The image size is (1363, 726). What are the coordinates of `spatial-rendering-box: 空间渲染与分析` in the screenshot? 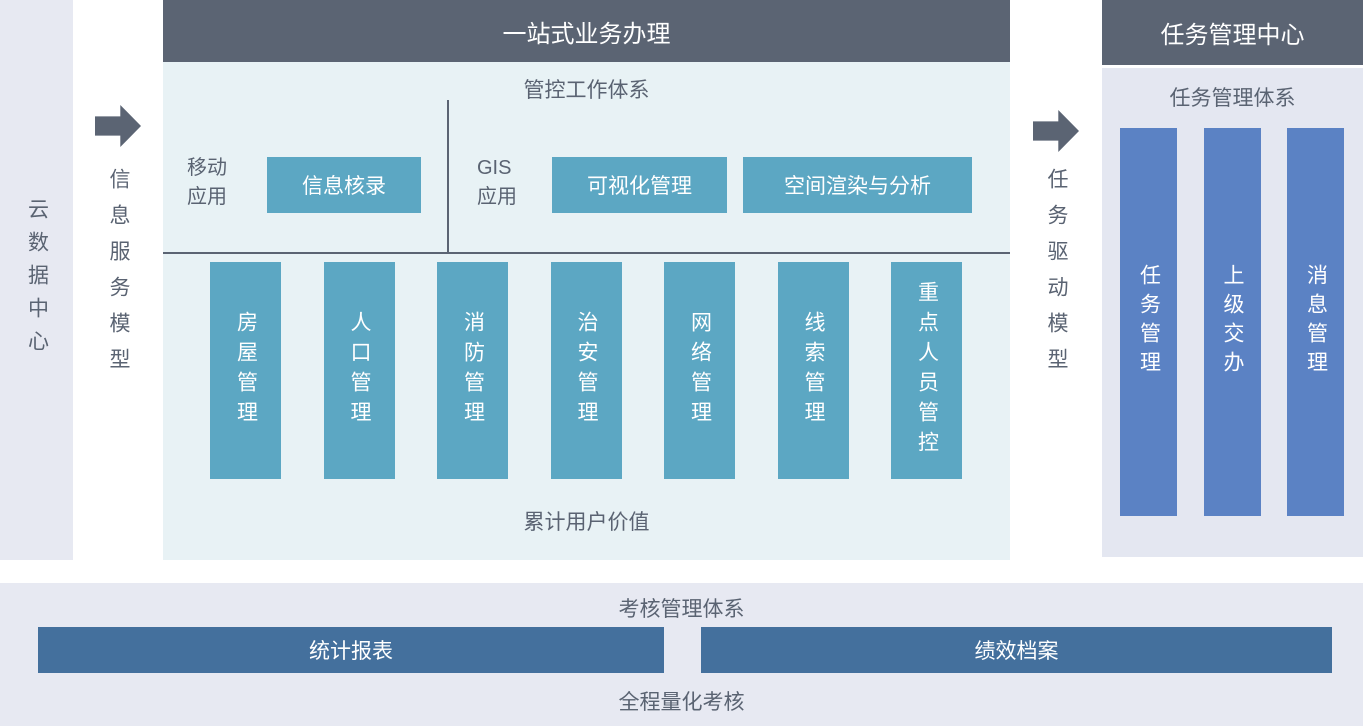 It's located at (857, 185).